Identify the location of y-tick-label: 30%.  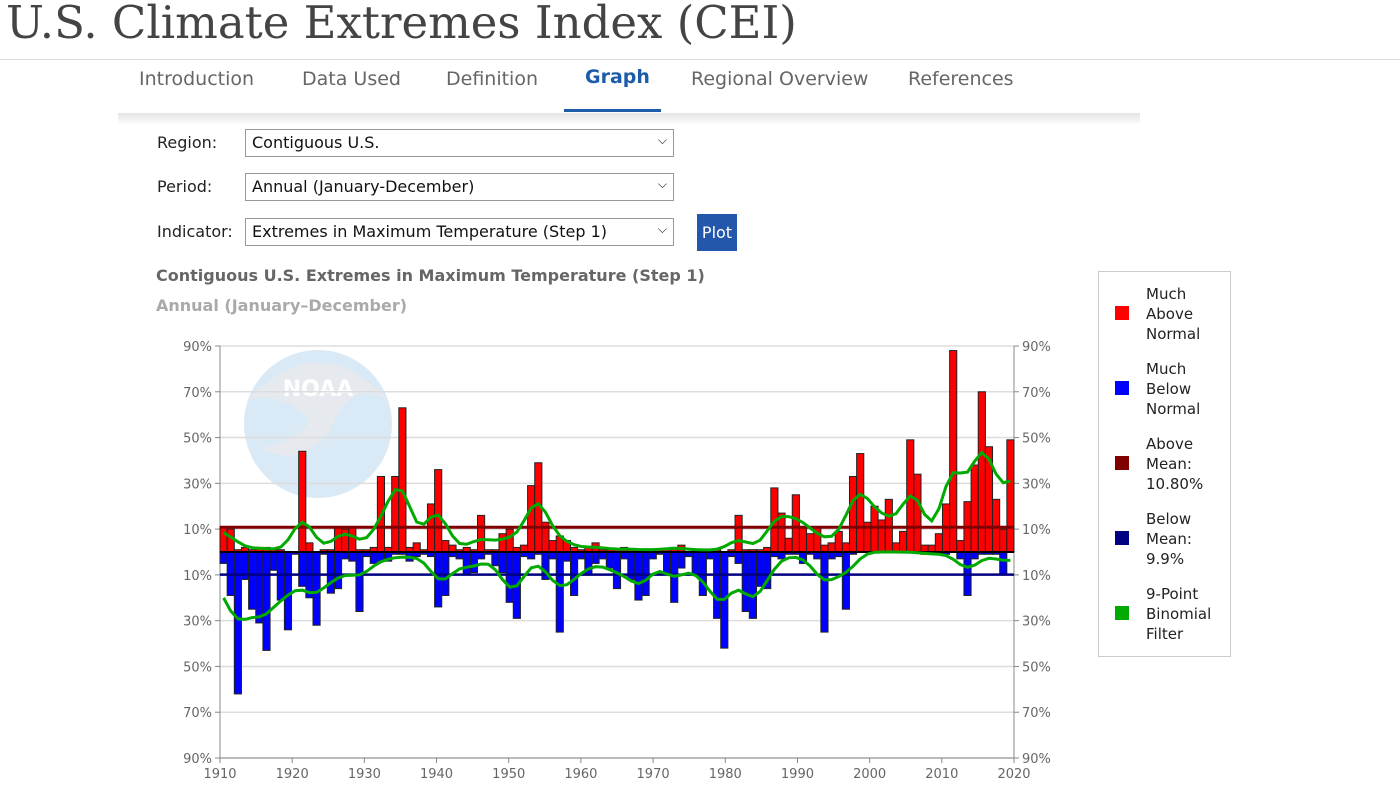
(197, 484).